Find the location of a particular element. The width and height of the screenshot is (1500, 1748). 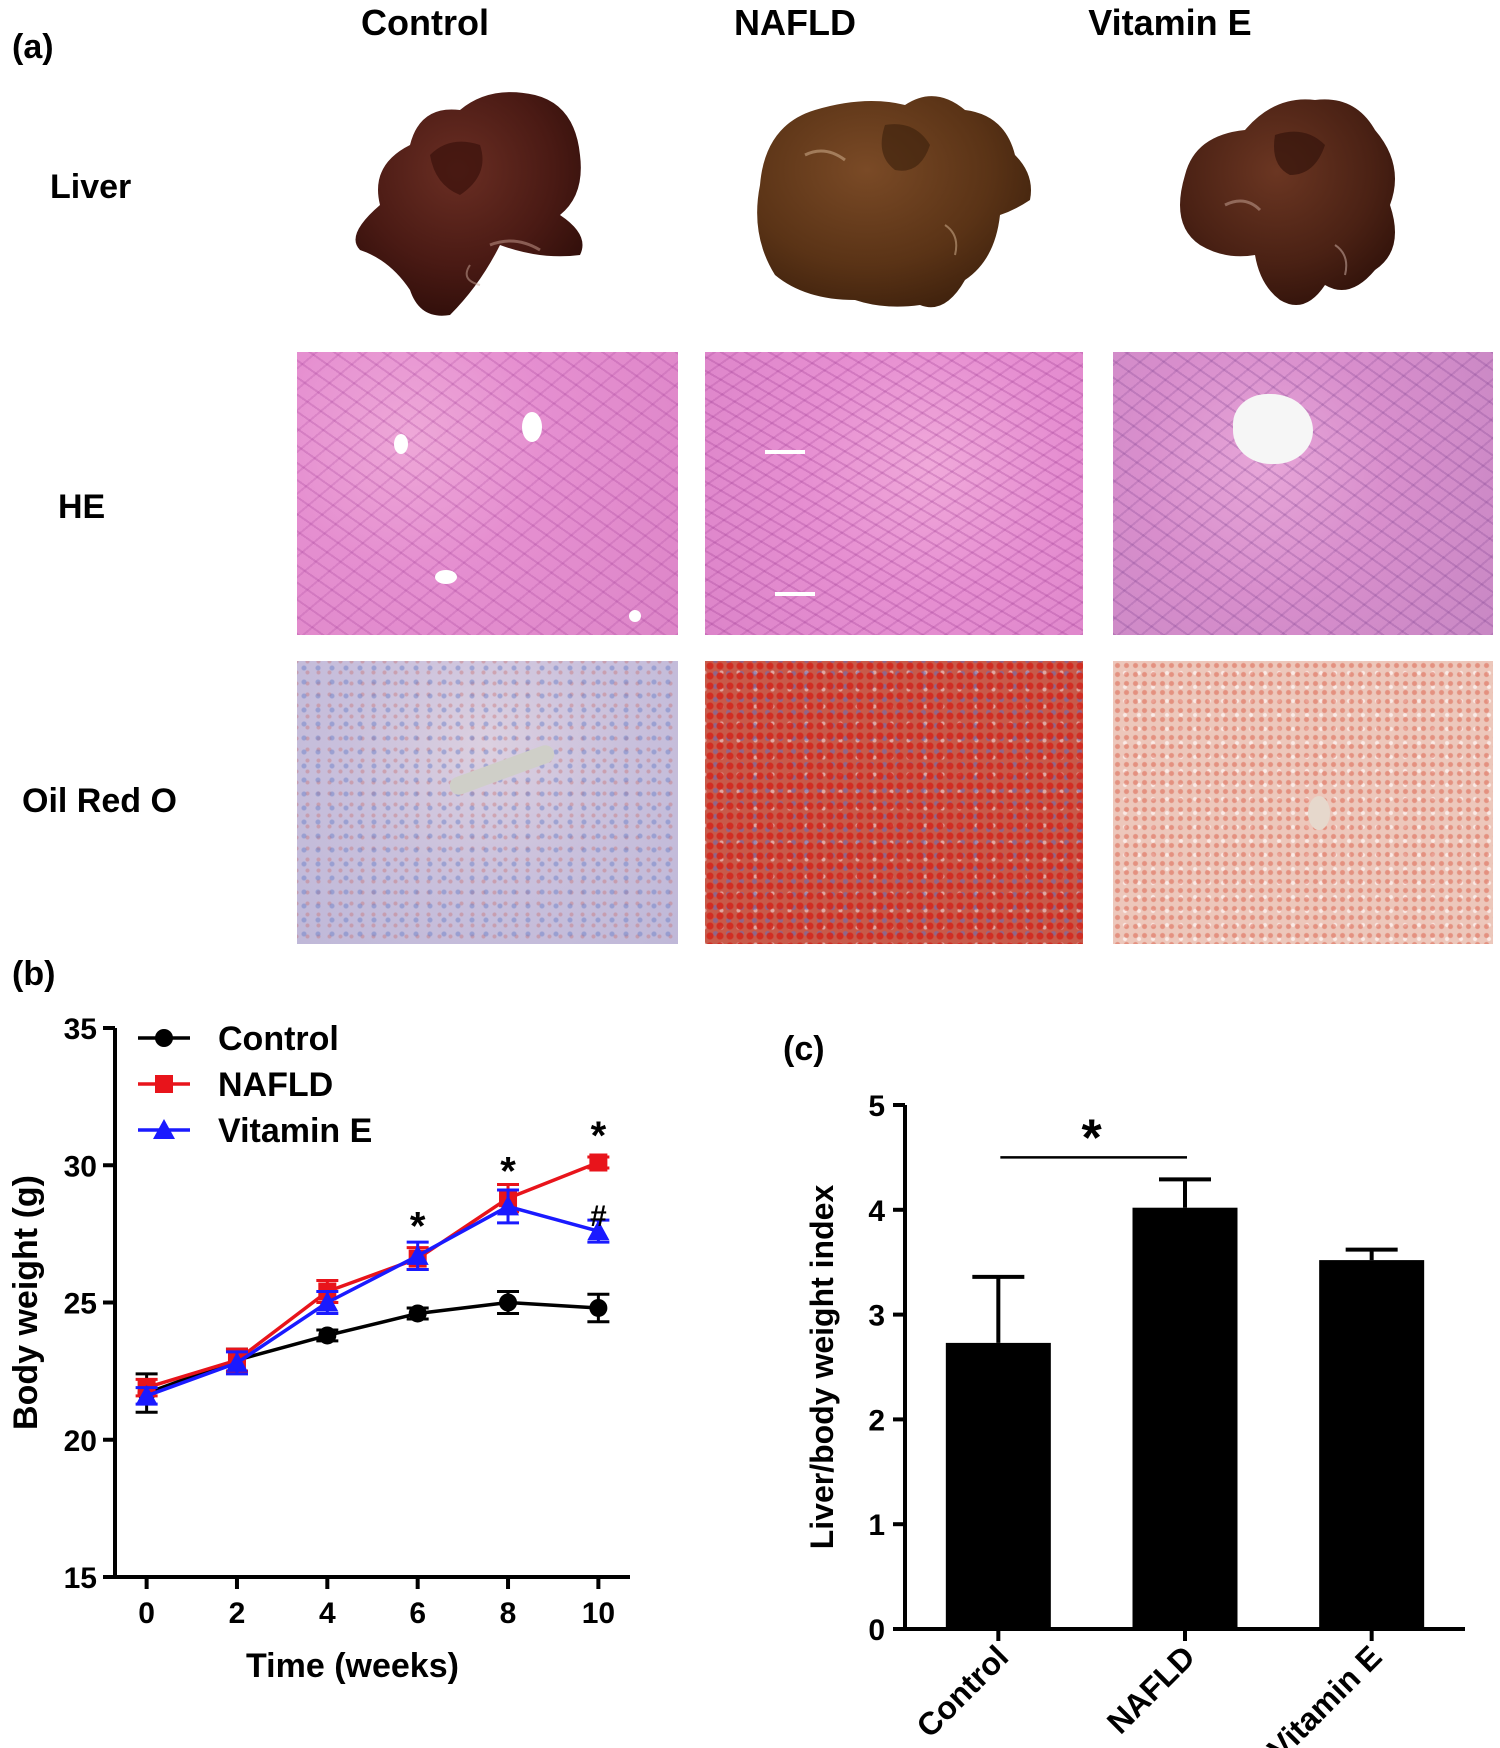

series-control is located at coordinates (372, 1352).